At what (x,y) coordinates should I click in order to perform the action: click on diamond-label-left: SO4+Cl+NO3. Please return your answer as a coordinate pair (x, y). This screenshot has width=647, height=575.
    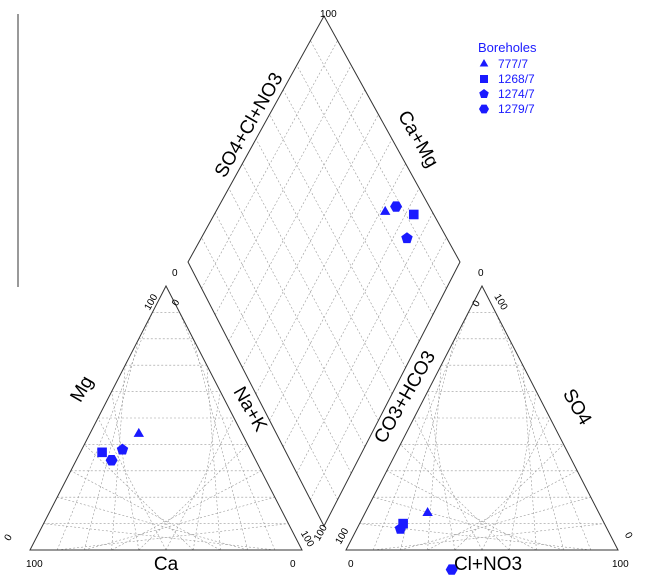
    Looking at the image, I should click on (249, 125).